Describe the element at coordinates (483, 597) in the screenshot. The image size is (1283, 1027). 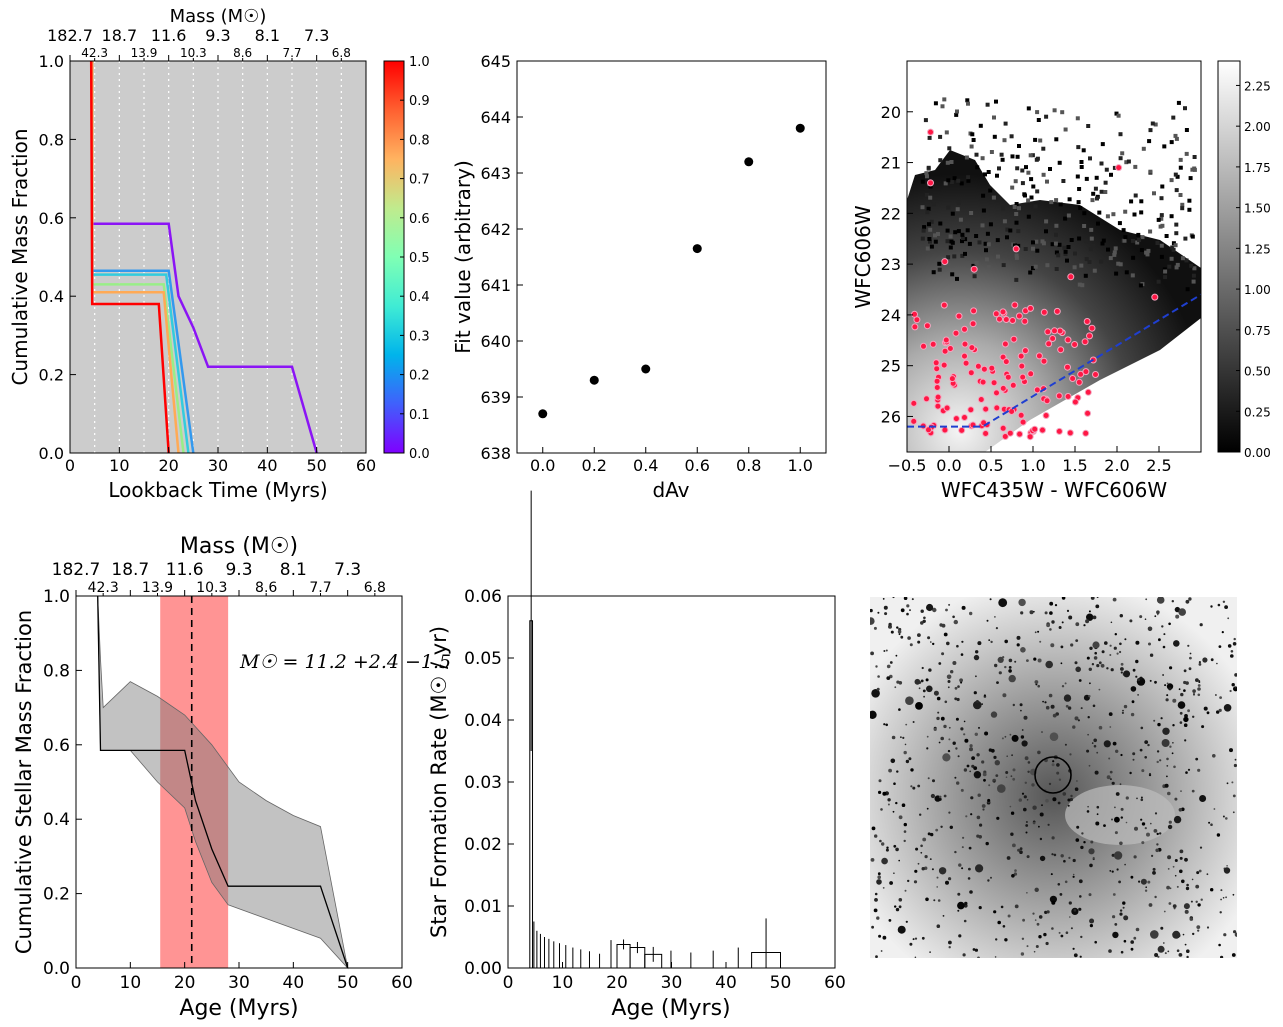
I see `y-tick-label: 0.06` at that location.